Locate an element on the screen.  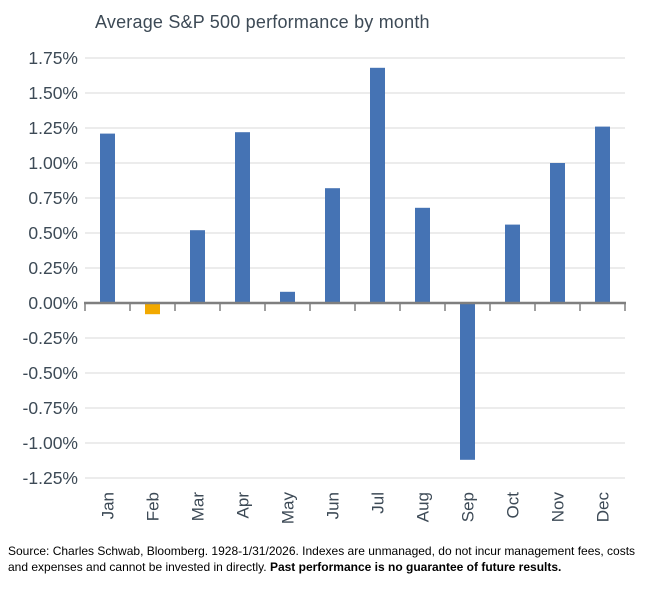
bar-jul is located at coordinates (377, 185).